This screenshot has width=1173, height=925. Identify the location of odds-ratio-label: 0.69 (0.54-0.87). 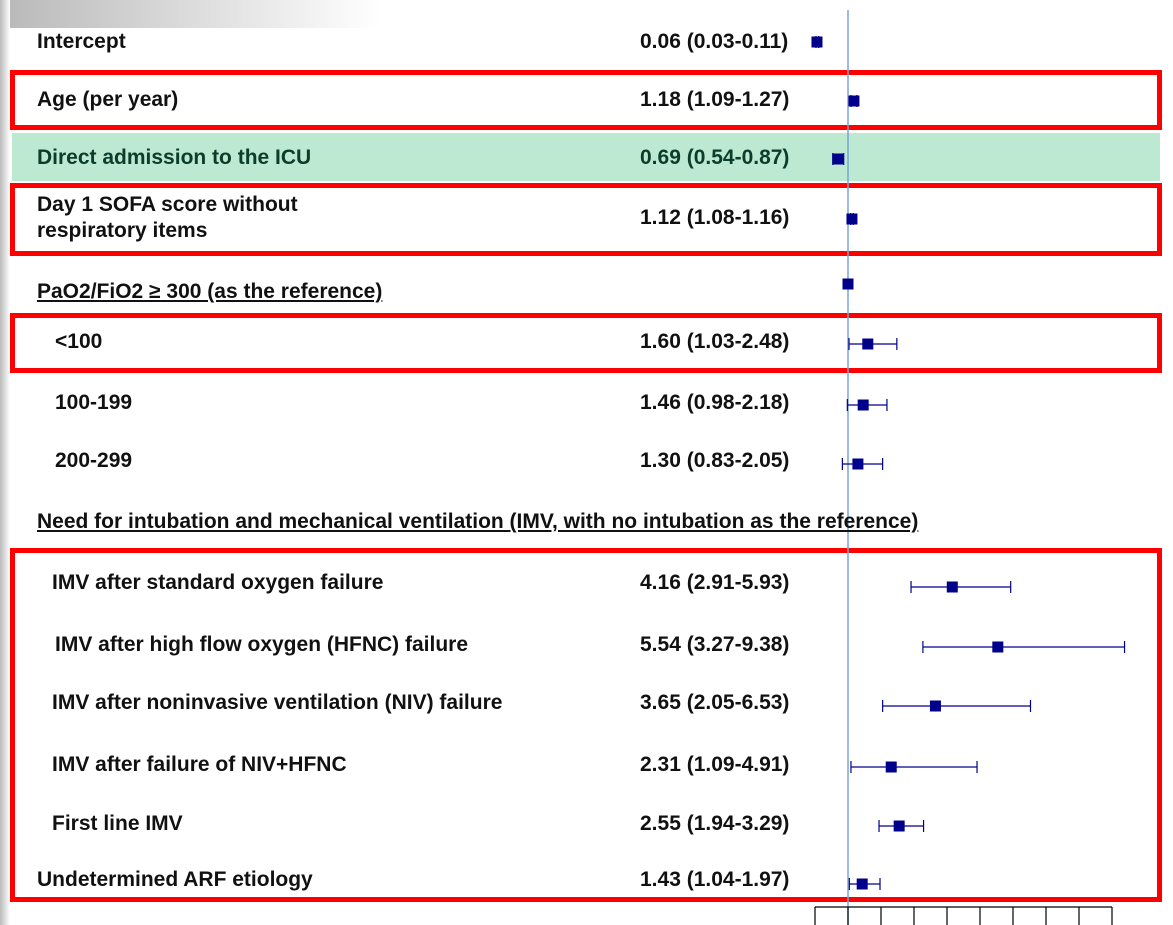
(715, 157).